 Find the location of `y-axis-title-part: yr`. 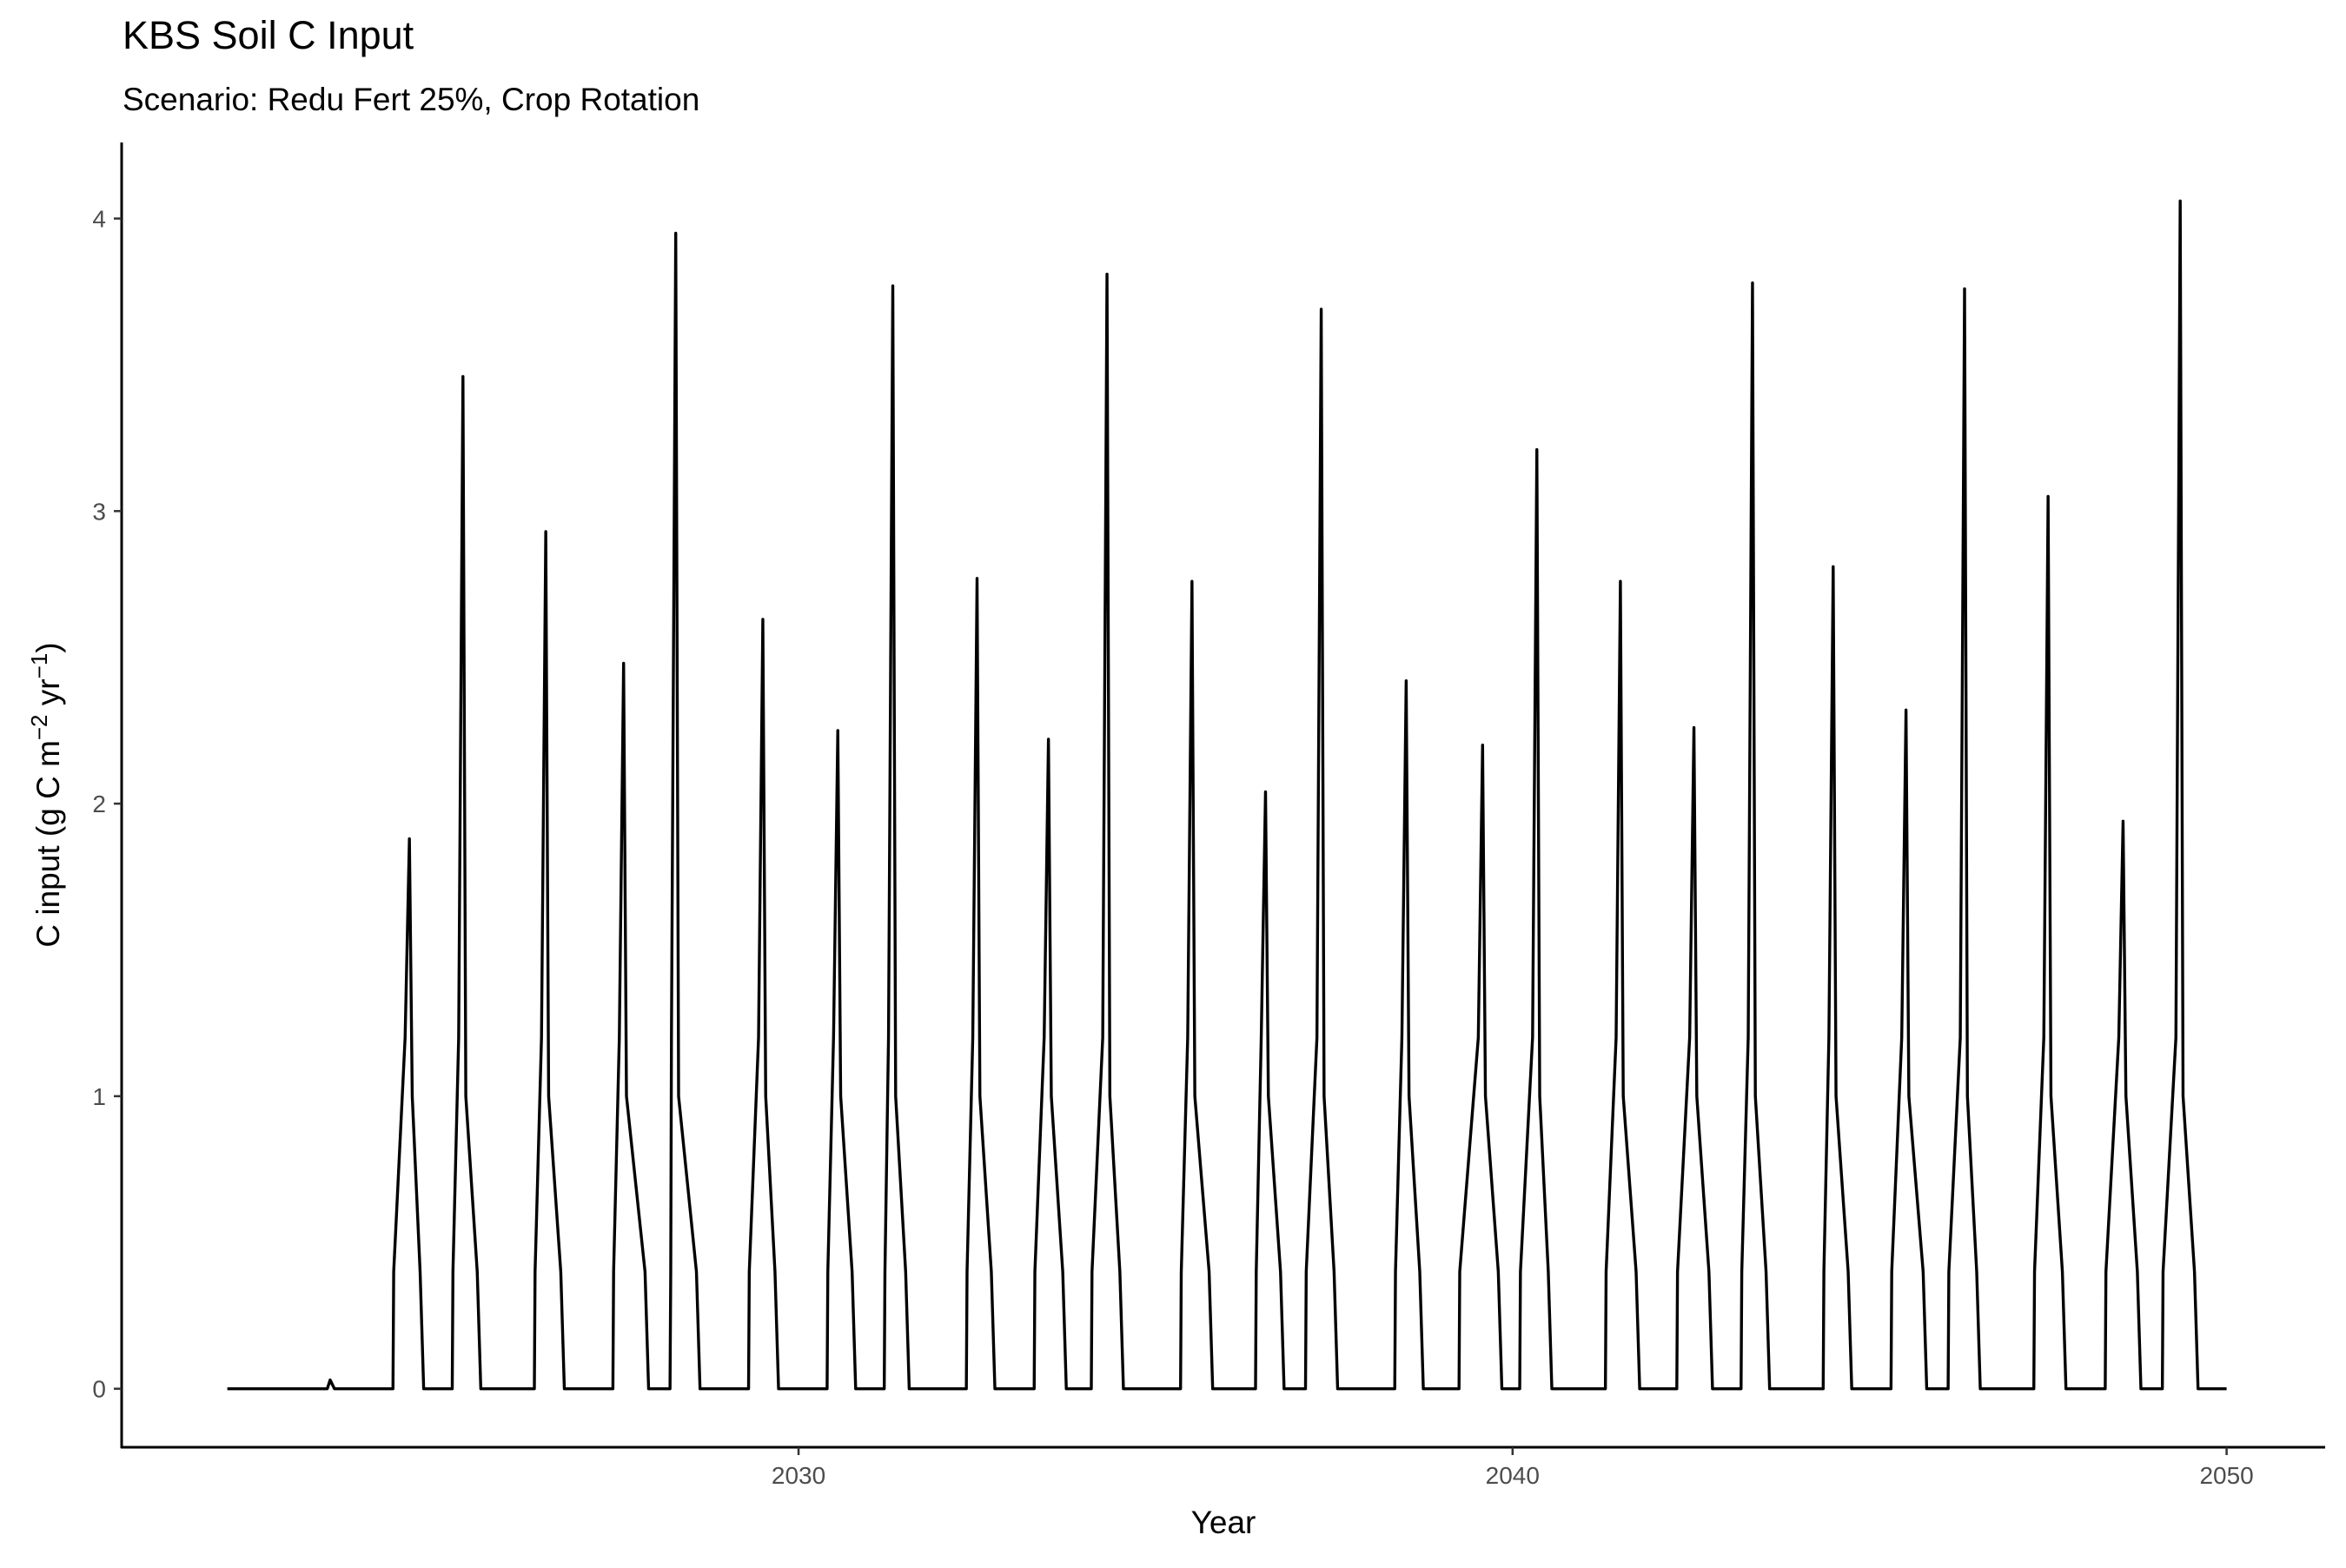

y-axis-title-part: yr is located at coordinates (48, 696).